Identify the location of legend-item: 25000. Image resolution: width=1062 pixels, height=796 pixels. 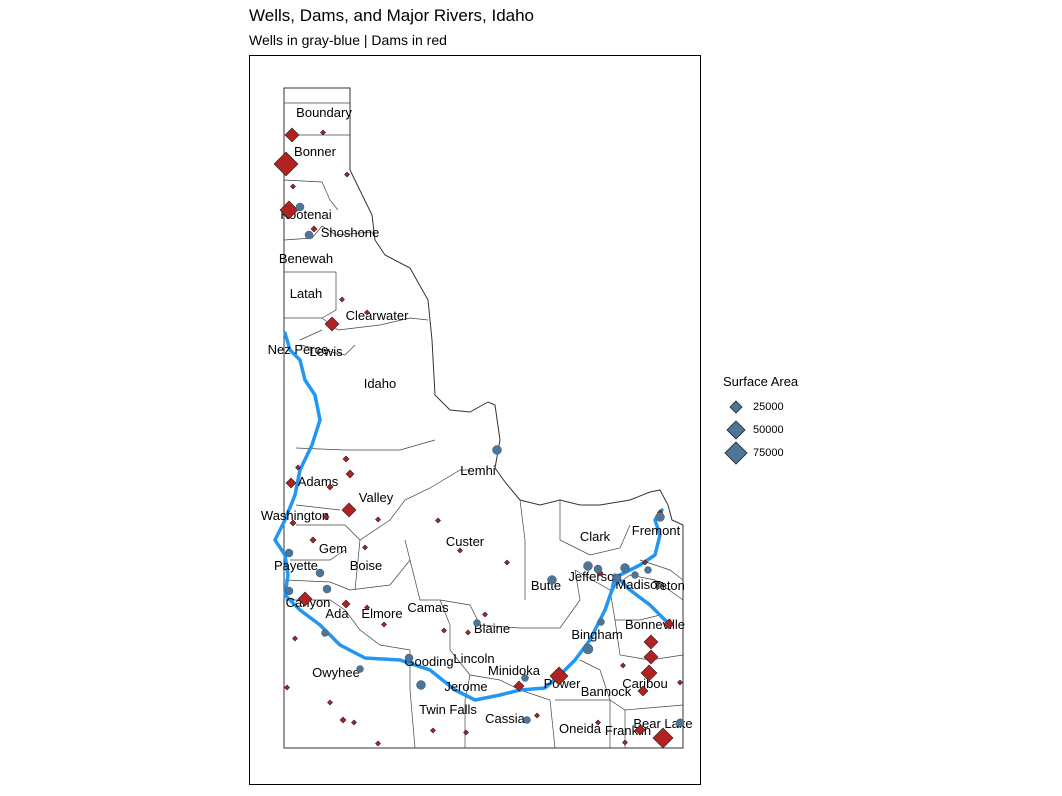
(760, 406).